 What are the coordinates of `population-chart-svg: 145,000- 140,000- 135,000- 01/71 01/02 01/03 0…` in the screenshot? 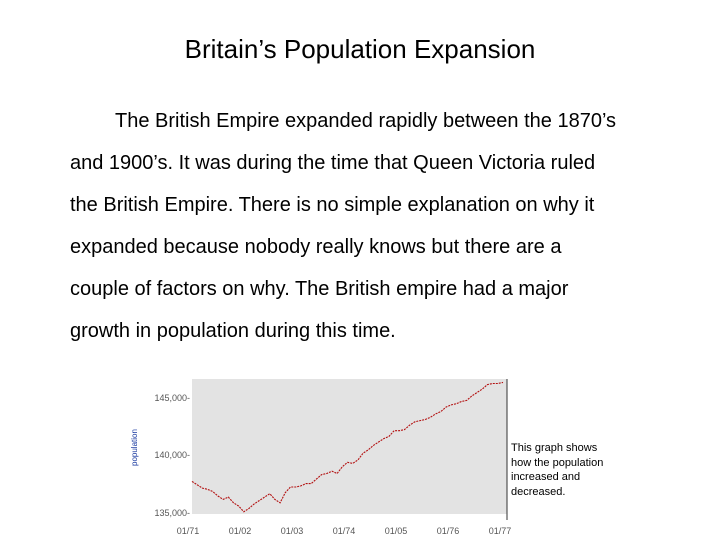 It's located at (333, 457).